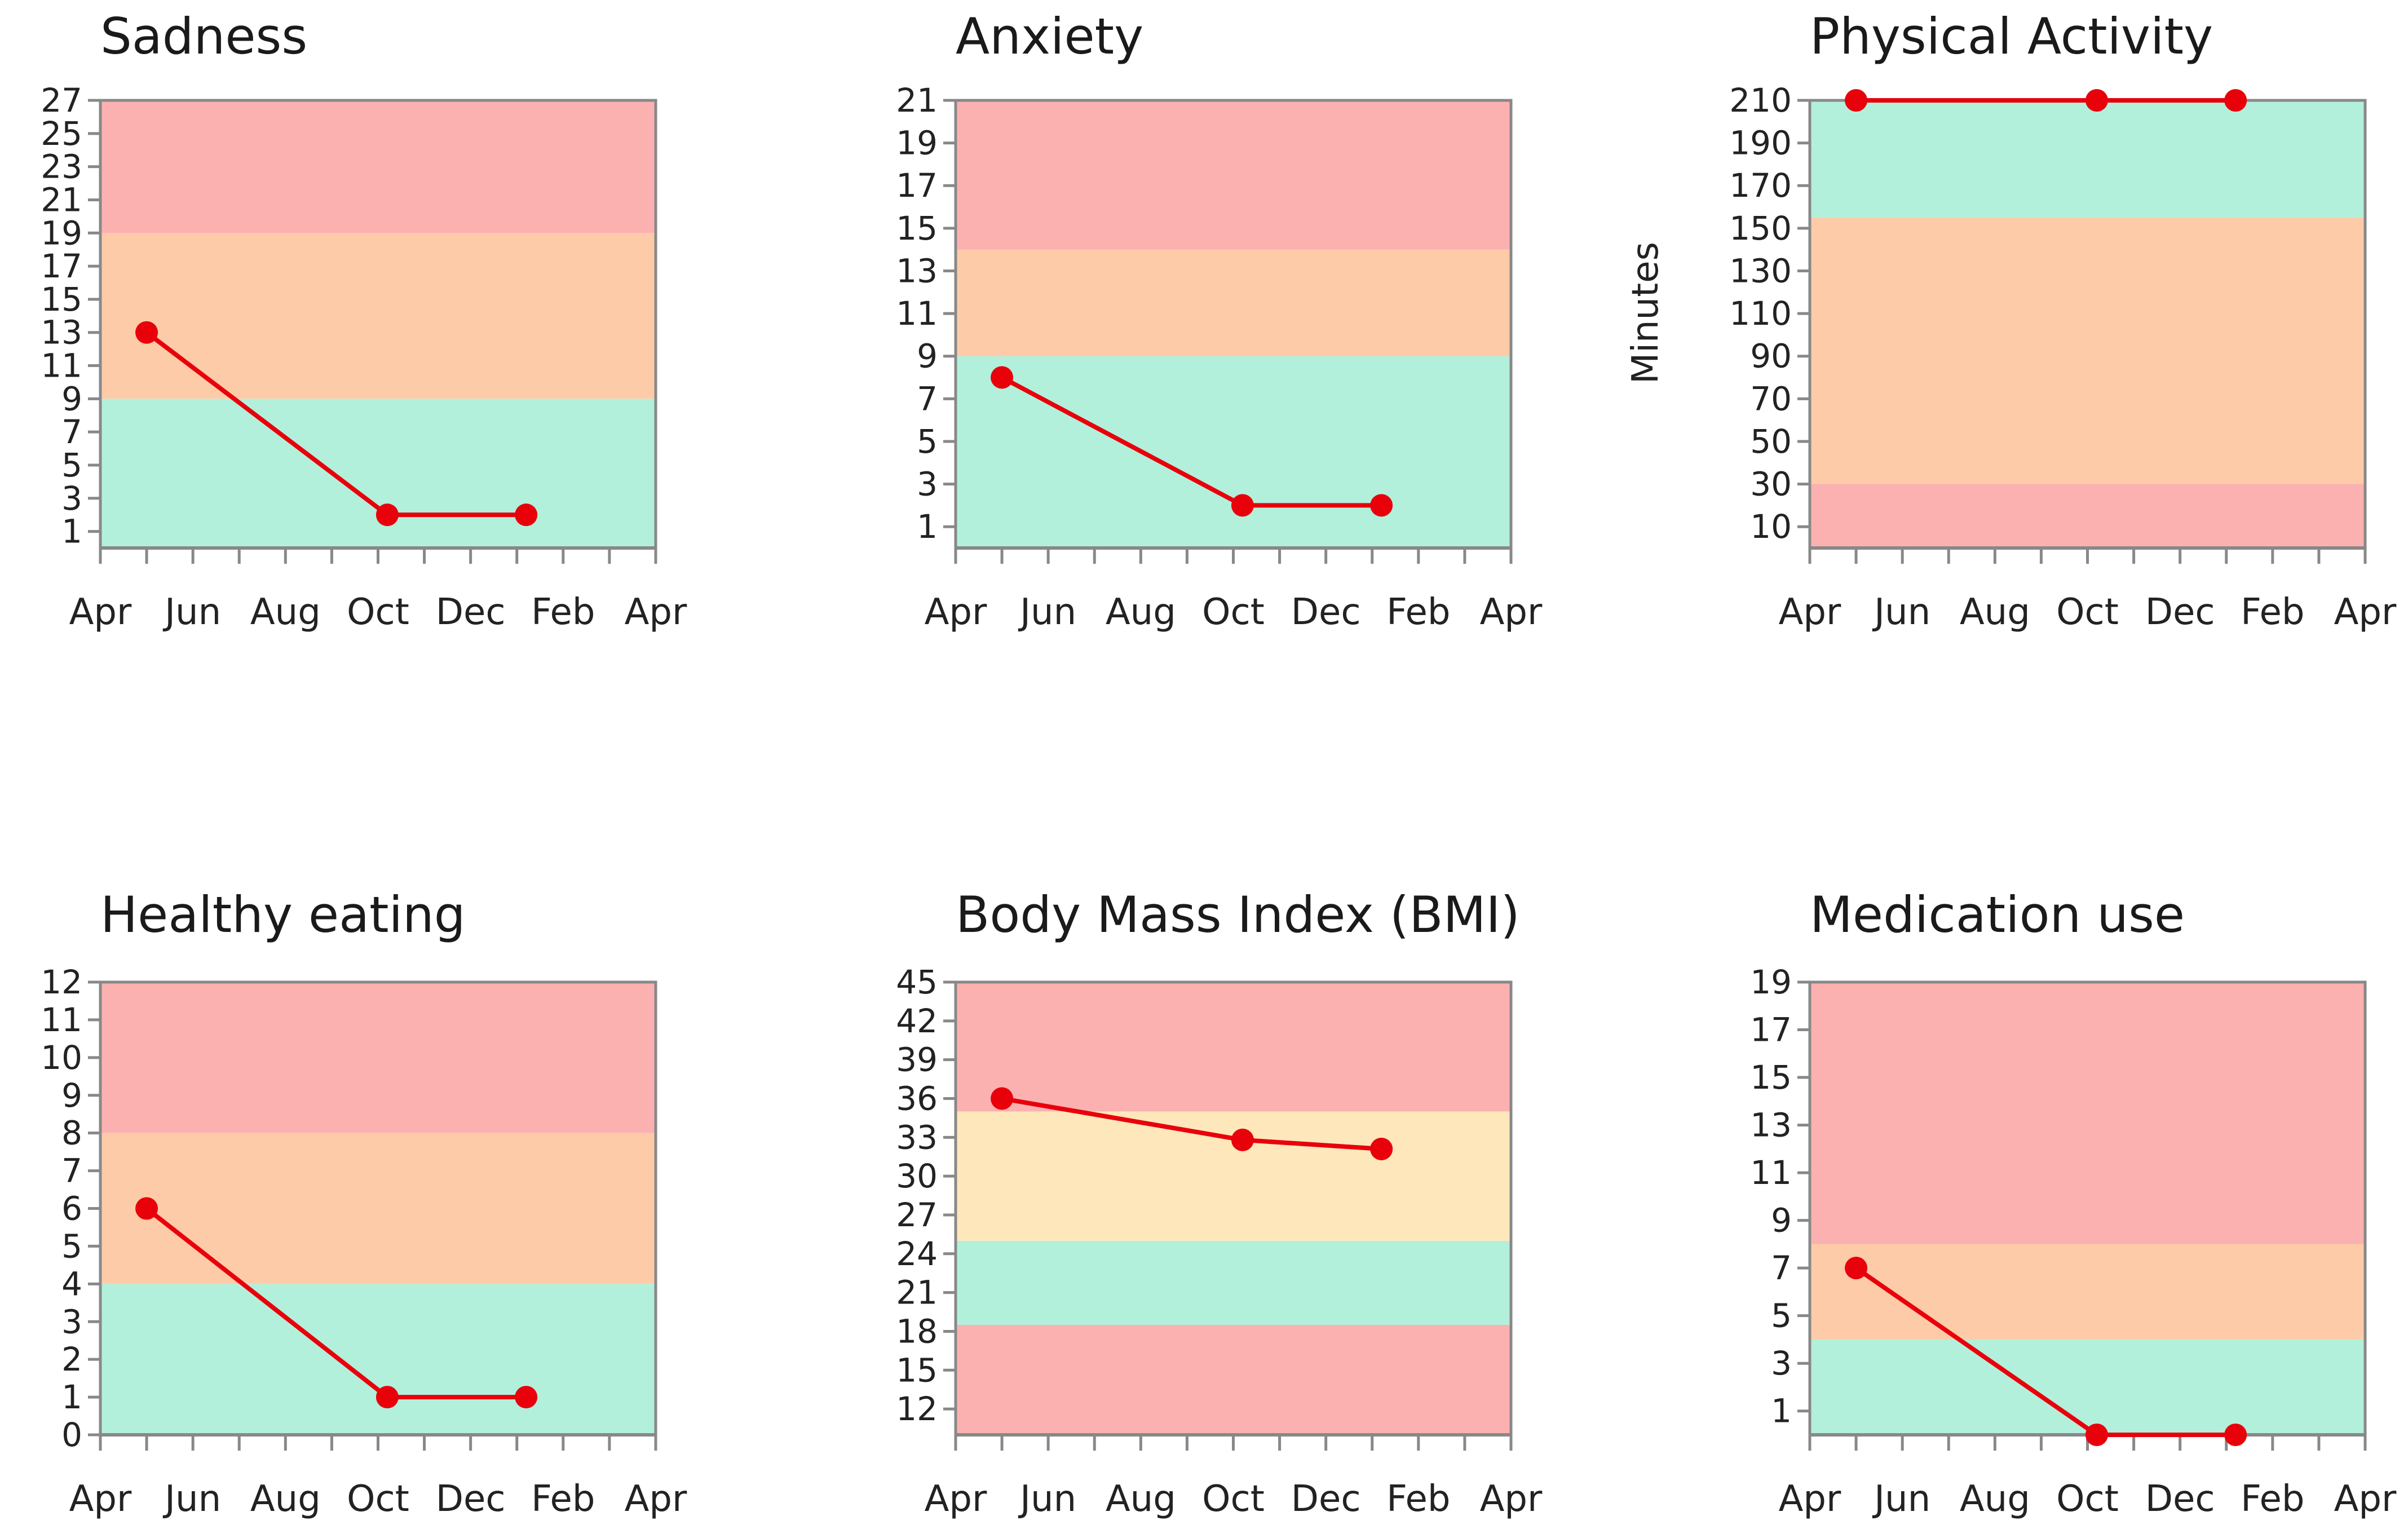 Image resolution: width=2408 pixels, height=1538 pixels. Describe the element at coordinates (2011, 36) in the screenshot. I see `chart-title: Physical Activity` at that location.